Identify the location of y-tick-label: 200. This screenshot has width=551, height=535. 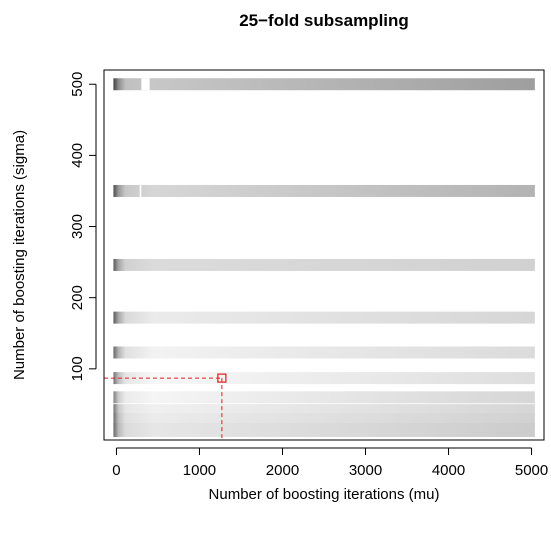
(77, 297).